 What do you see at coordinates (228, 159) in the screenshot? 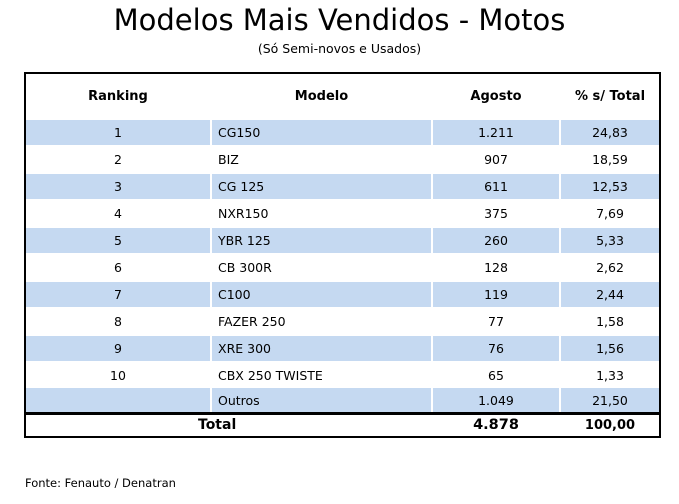
I see `cell-modelo: BIZ` at bounding box center [228, 159].